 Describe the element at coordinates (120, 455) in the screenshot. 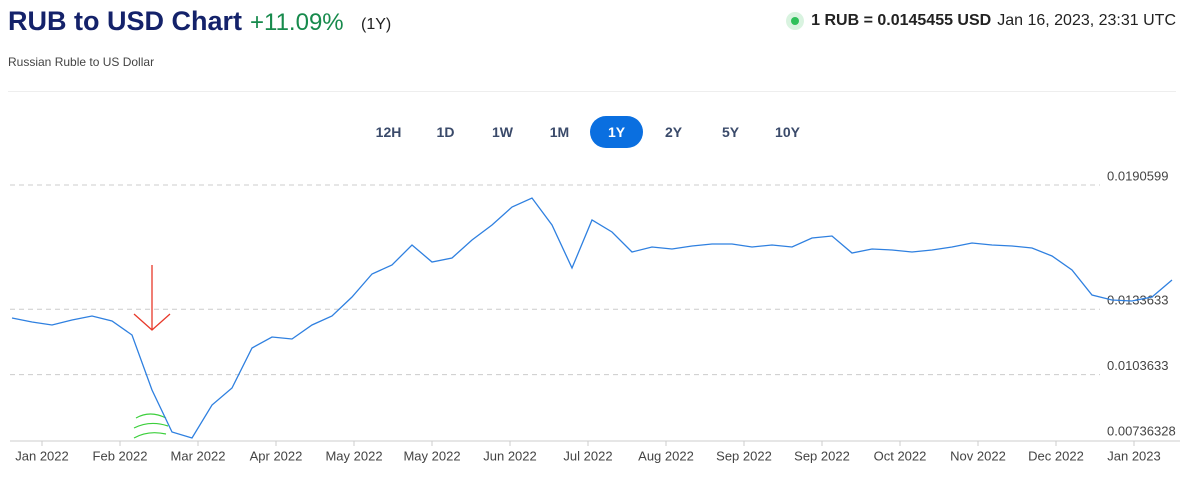

I see `x-tick-label: Feb 2022` at that location.